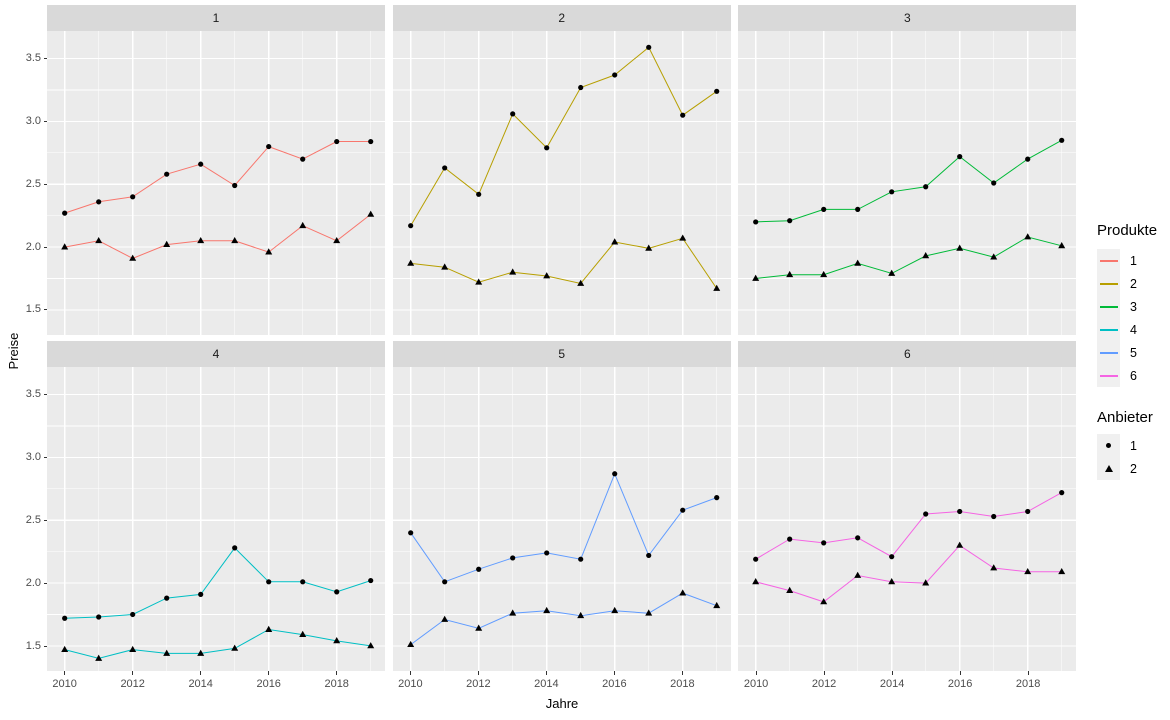 The image size is (1170, 720). Describe the element at coordinates (1133, 306) in the screenshot. I see `legend-label: 3` at that location.